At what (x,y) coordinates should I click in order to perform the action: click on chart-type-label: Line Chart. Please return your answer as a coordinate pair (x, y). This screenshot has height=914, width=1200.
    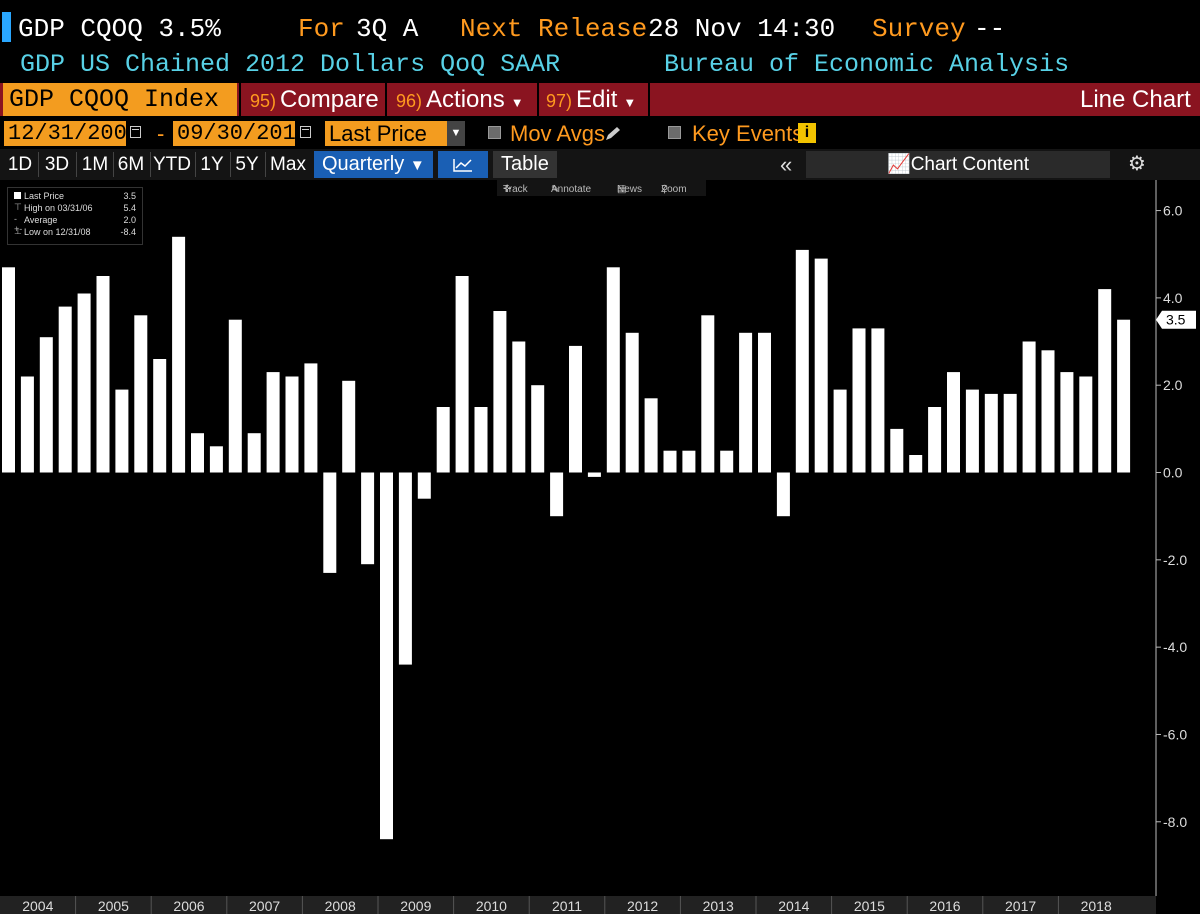
    Looking at the image, I should click on (1135, 99).